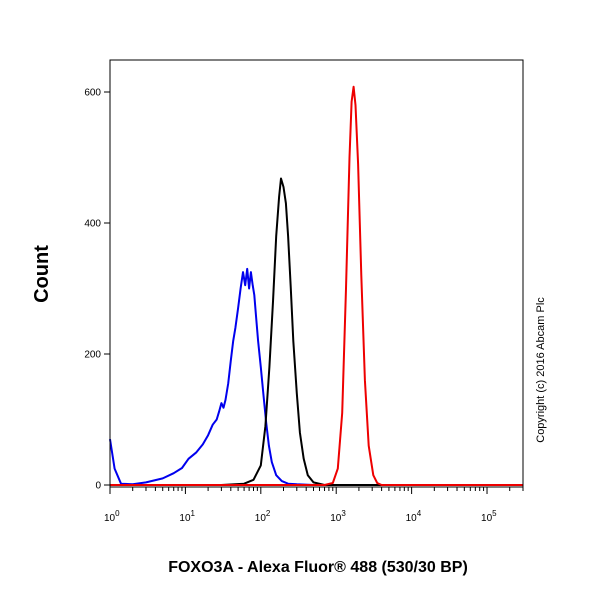 The image size is (600, 600). Describe the element at coordinates (489, 516) in the screenshot. I see `x-tick-label: 10⁵` at that location.